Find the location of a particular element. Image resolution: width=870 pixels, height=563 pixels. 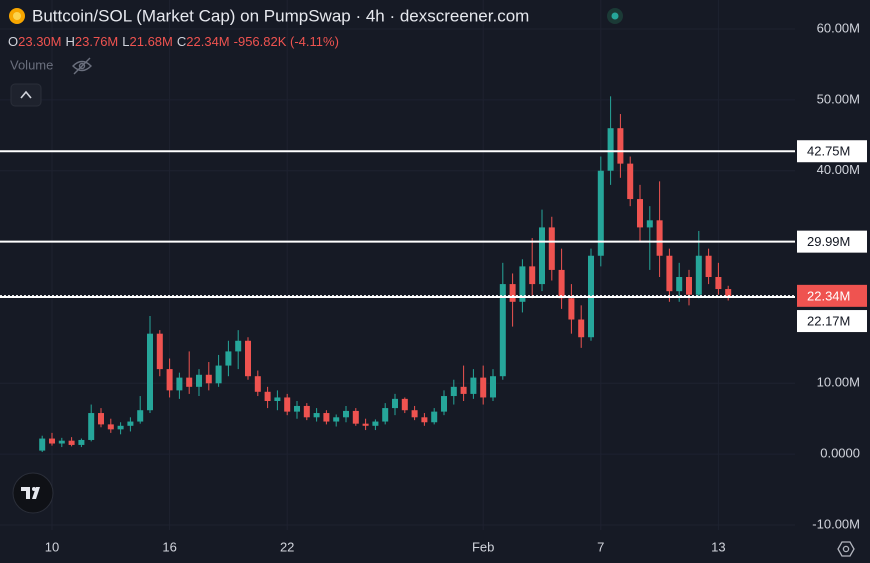

live-dot is located at coordinates (615, 16).